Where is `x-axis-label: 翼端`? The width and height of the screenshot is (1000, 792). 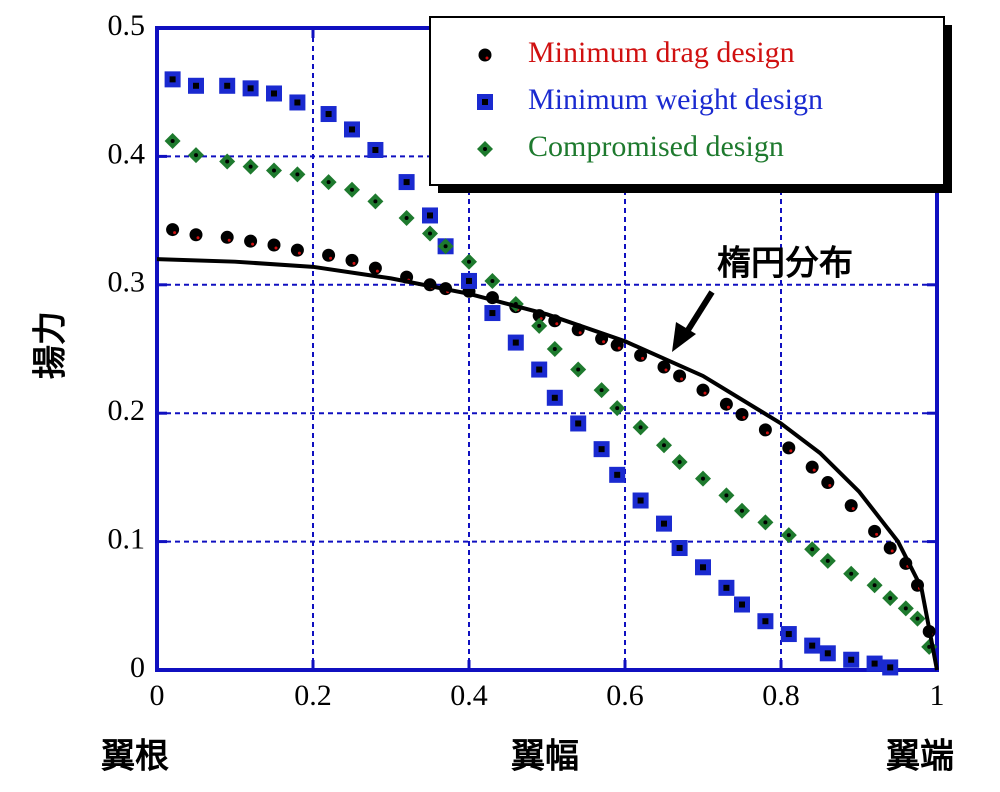 x-axis-label: 翼端 is located at coordinates (920, 757).